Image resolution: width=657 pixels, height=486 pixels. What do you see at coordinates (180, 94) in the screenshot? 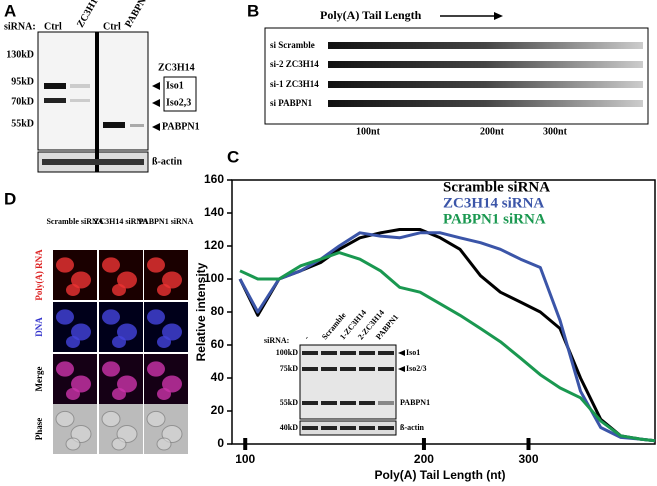
I see `box` at bounding box center [180, 94].